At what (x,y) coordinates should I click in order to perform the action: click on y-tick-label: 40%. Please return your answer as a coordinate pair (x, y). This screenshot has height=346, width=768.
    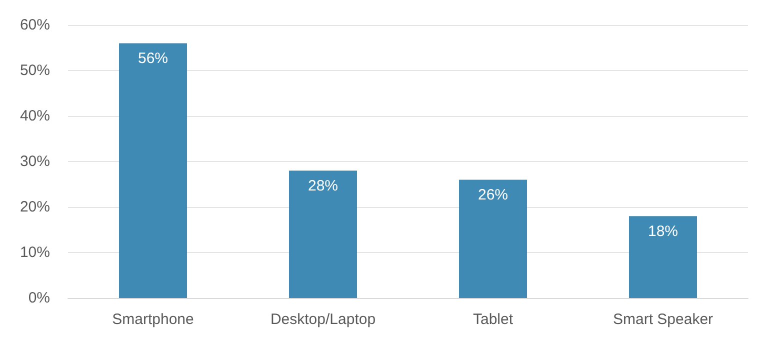
    Looking at the image, I should click on (35, 116).